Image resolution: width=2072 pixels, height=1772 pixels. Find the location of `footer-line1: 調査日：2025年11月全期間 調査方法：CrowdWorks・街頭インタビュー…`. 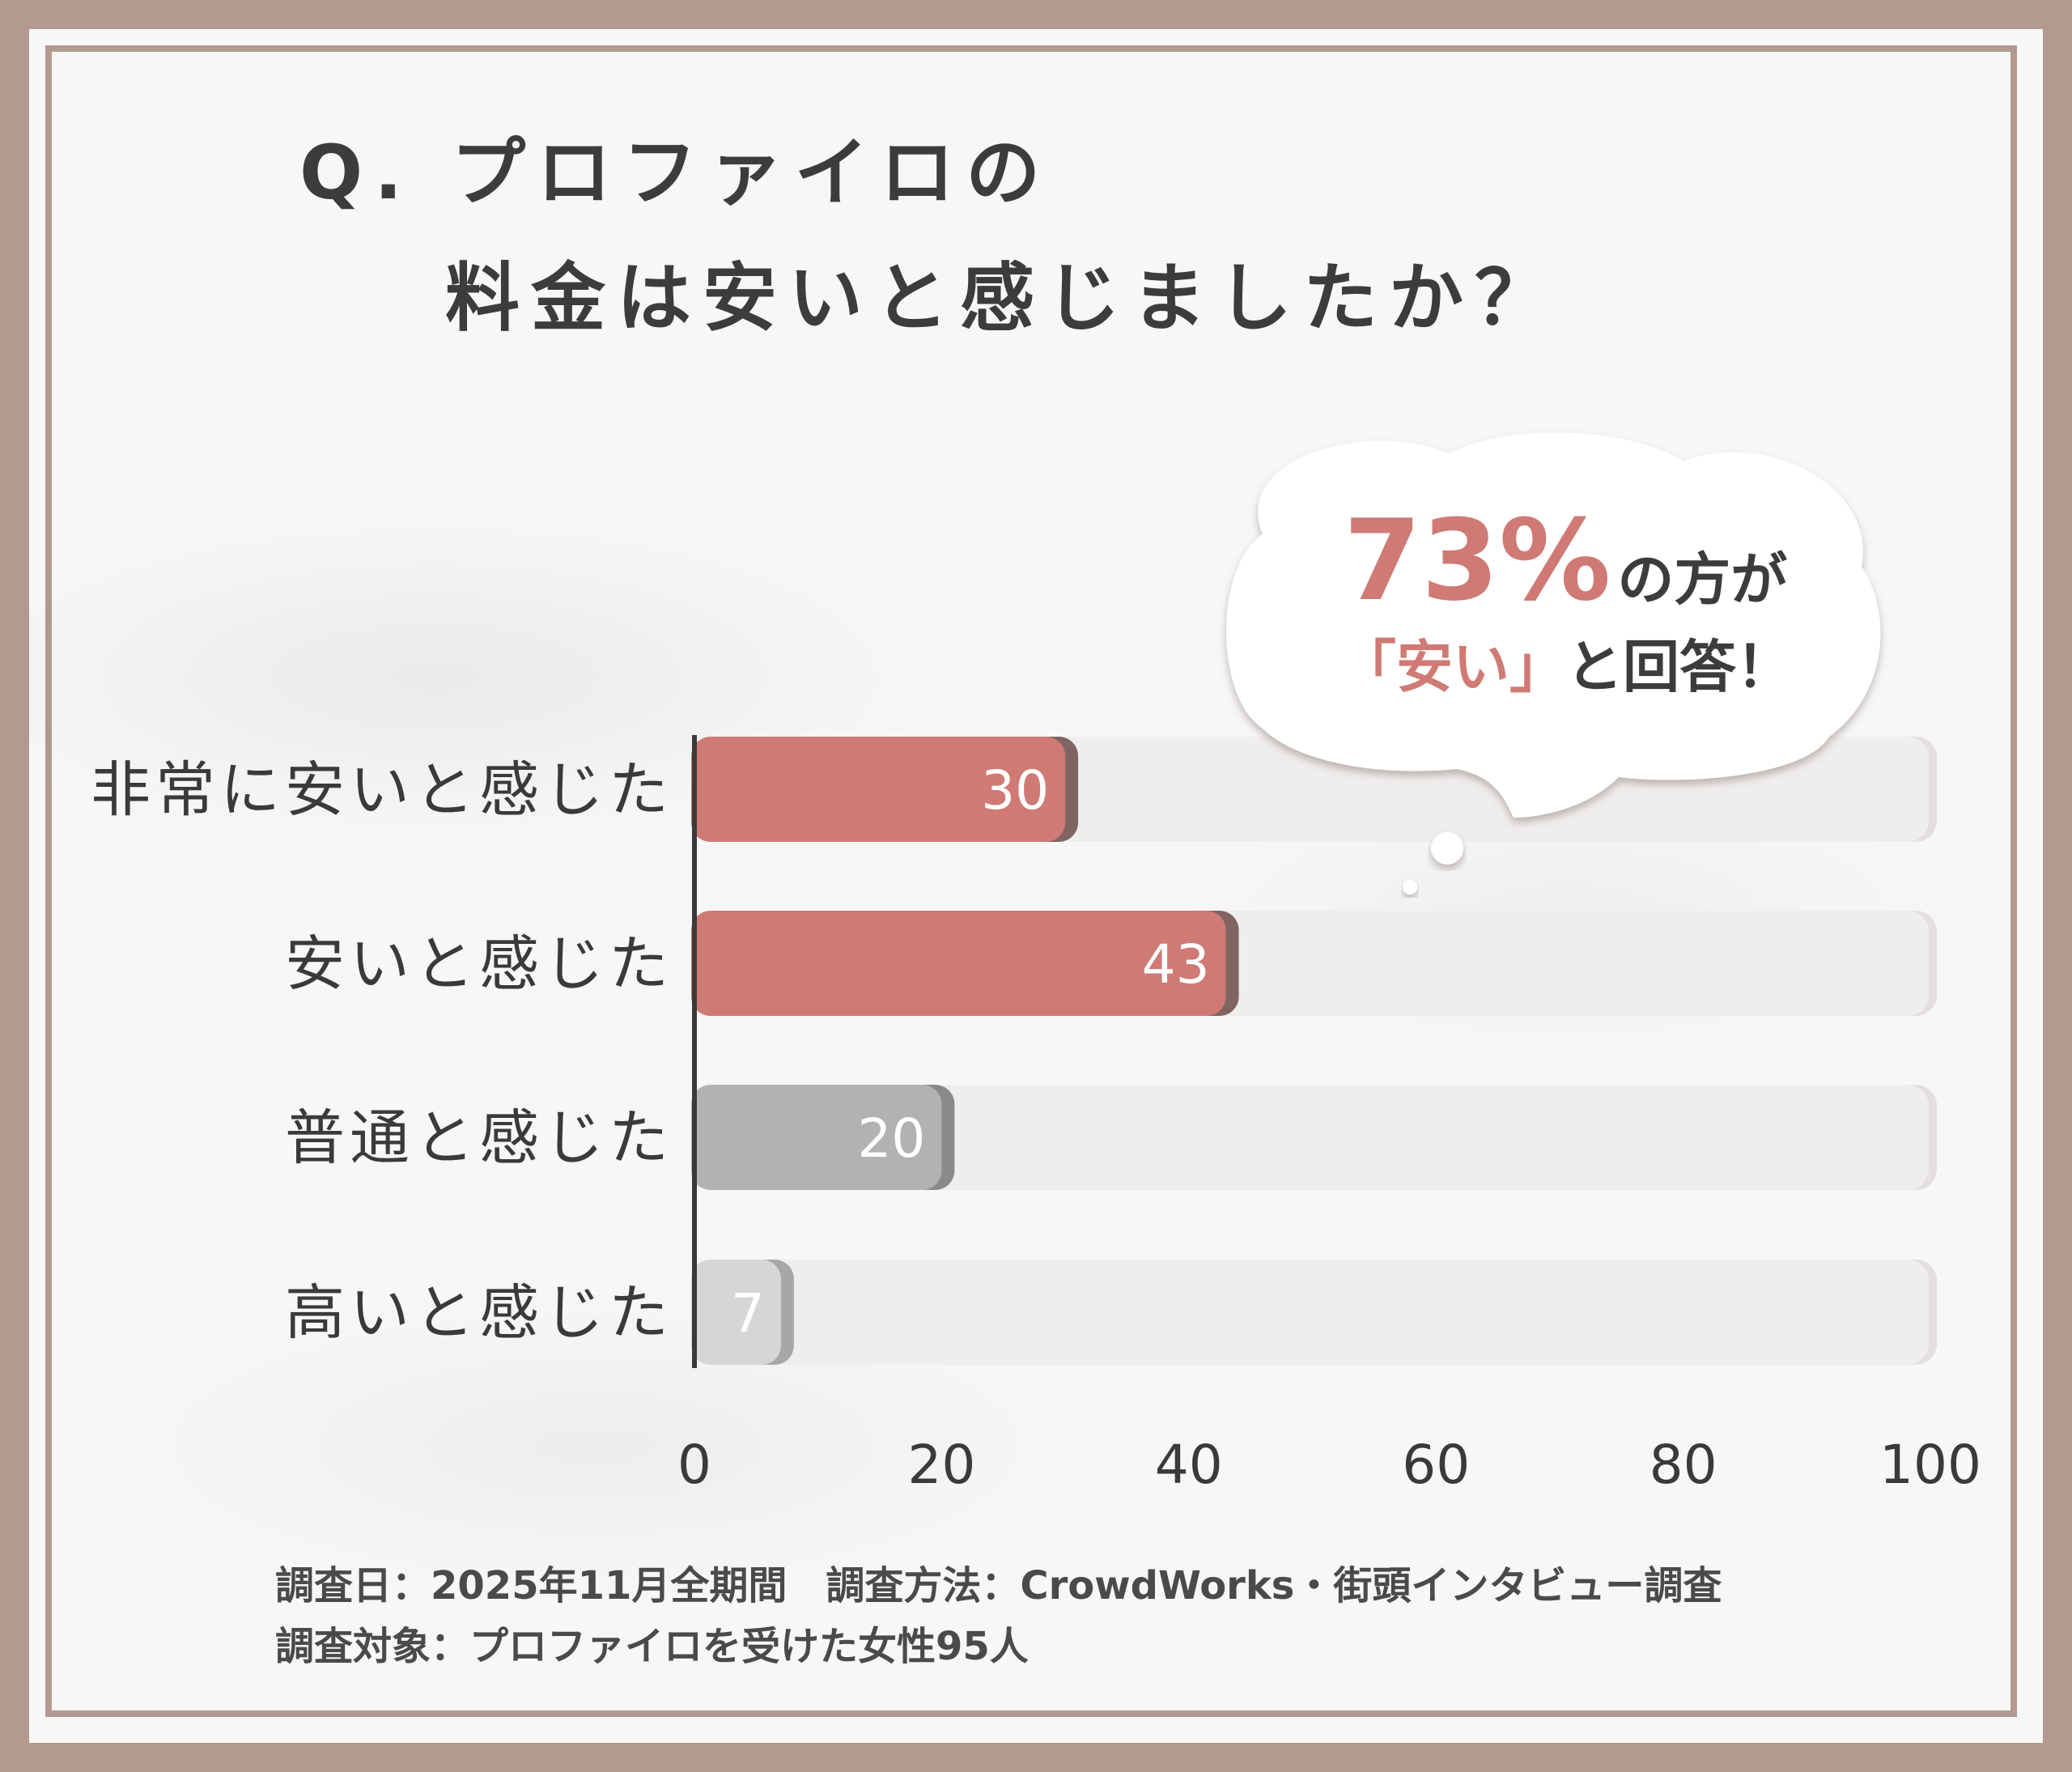

footer-line1: 調査日：2025年11月全期間 調査方法：CrowdWorks・街頭インタビュー… is located at coordinates (998, 1586).